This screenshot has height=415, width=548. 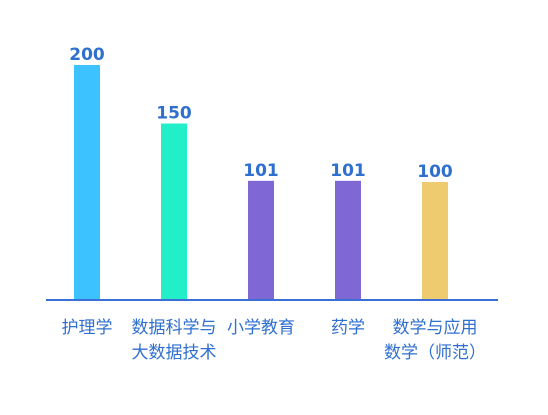 I want to click on category-label-1-line-0: 数据科学与, so click(x=174, y=328).